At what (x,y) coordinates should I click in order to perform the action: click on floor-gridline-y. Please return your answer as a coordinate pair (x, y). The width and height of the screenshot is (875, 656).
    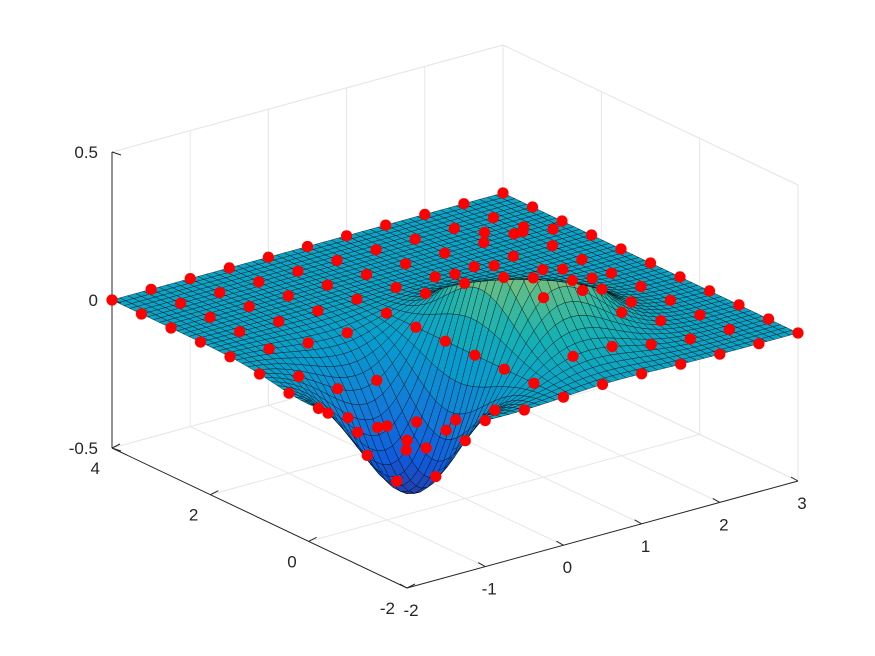
    Looking at the image, I should click on (504, 487).